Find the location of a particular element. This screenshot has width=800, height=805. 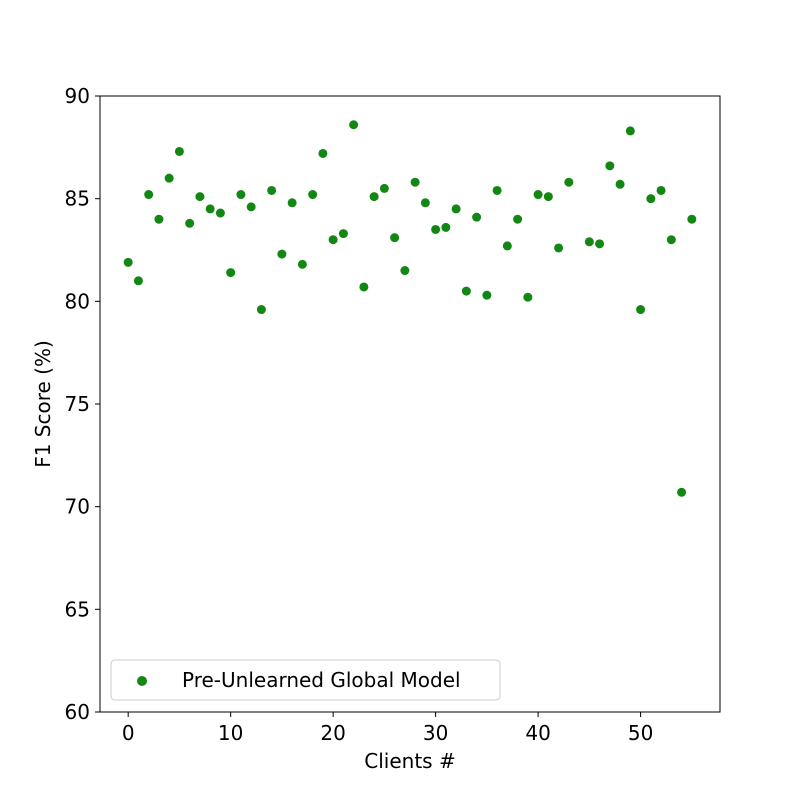

x-axis-label: Clients # is located at coordinates (409, 761).